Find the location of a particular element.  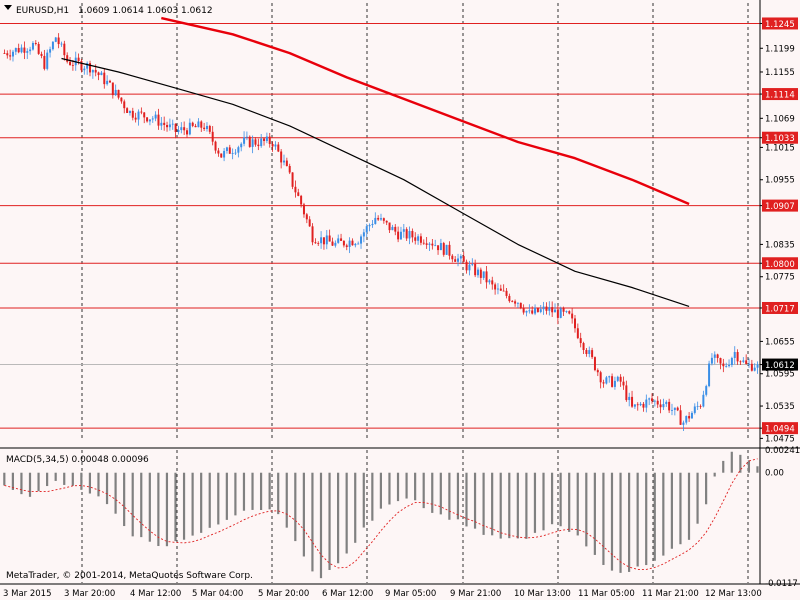

price-tick-label-11: 1.0775 is located at coordinates (780, 278).